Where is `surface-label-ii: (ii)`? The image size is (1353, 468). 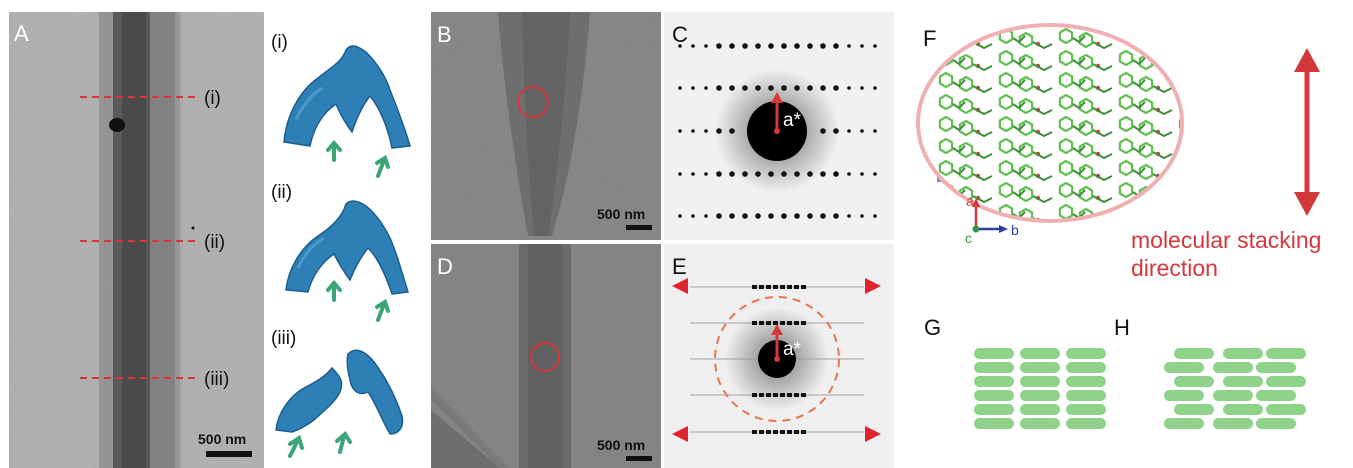 surface-label-ii: (ii) is located at coordinates (281, 192).